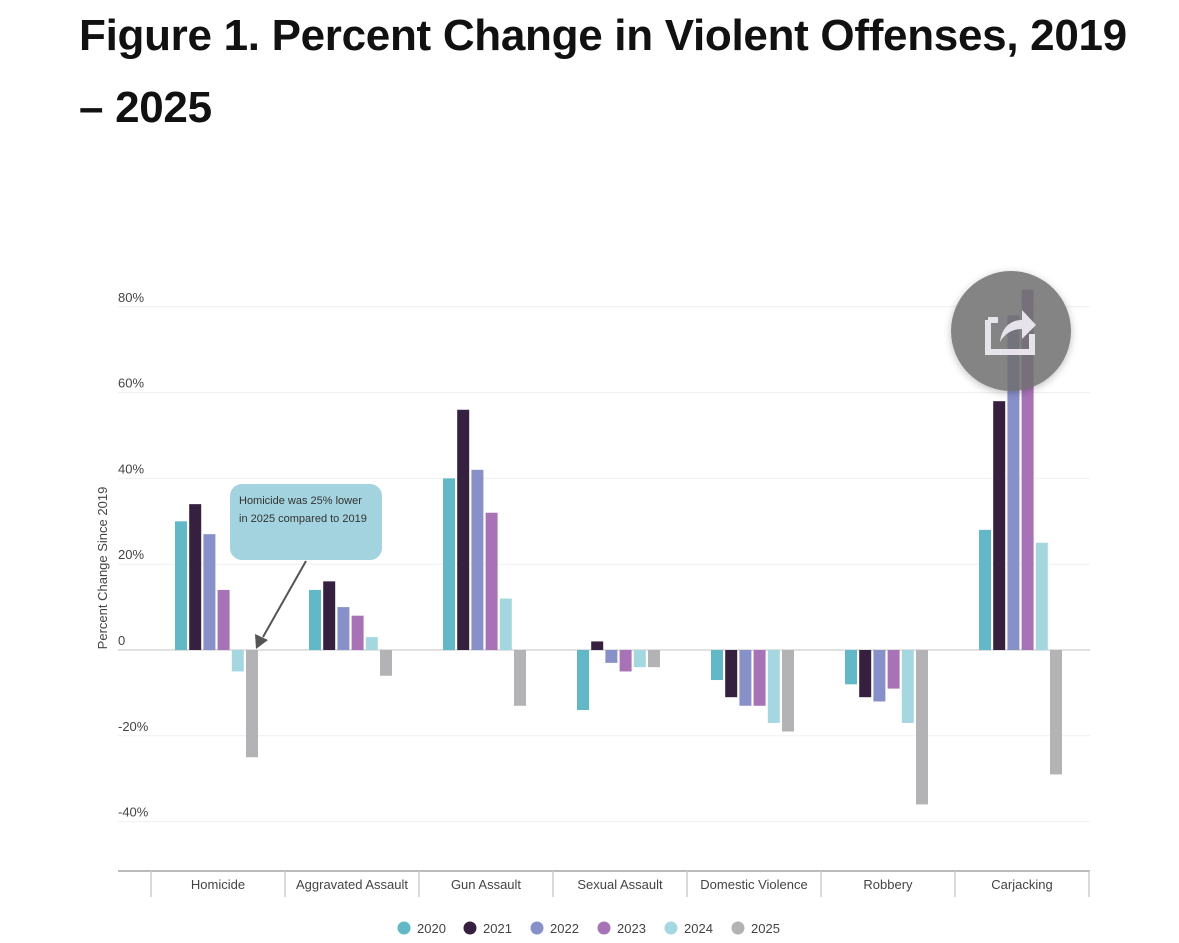  Describe the element at coordinates (639, 659) in the screenshot. I see `bar-2024-sexual-assault` at that location.